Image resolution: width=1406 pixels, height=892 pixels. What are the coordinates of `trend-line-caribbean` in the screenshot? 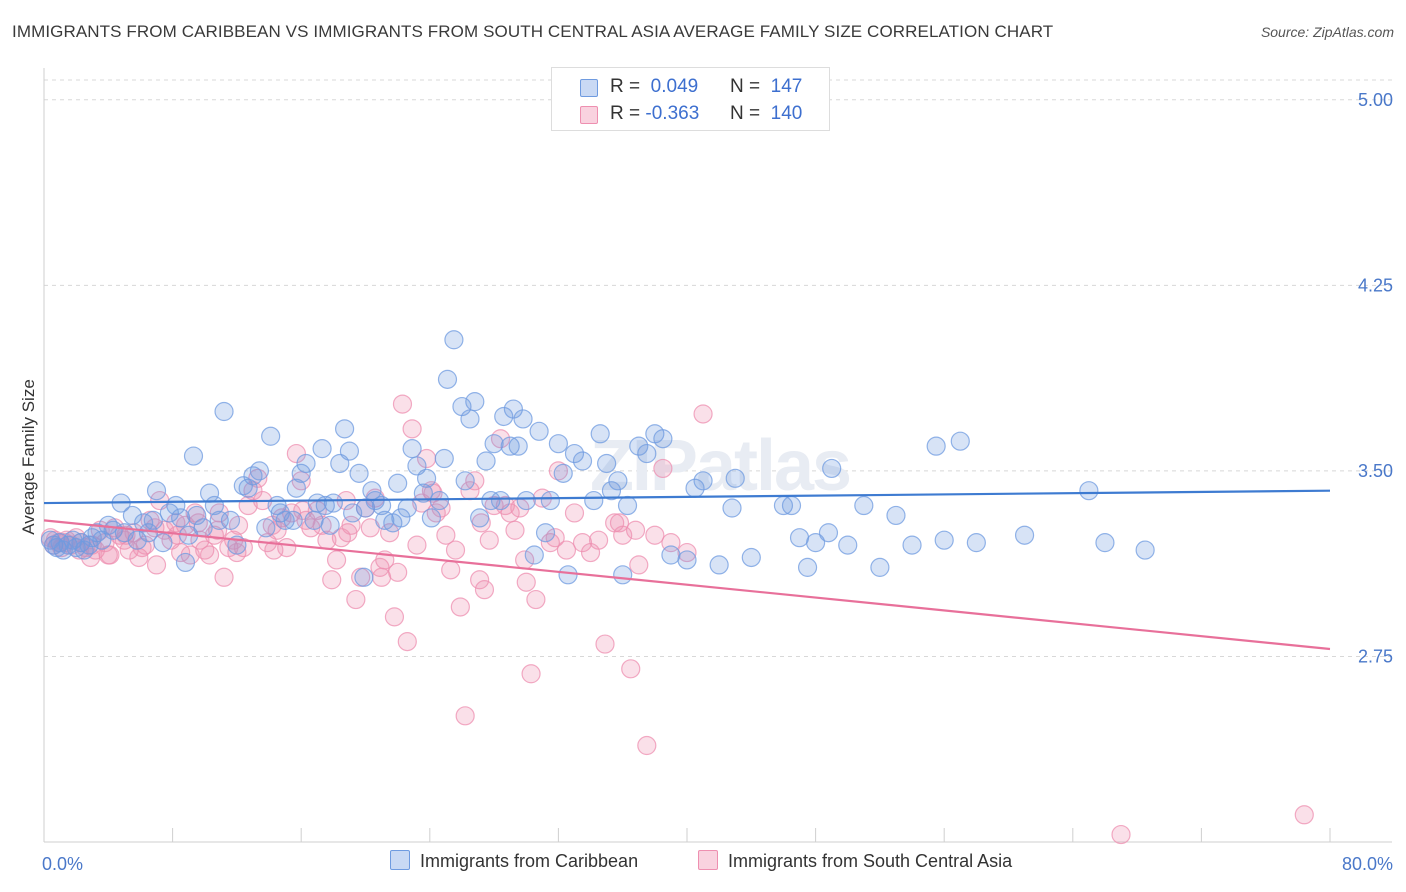 It's located at (687, 497).